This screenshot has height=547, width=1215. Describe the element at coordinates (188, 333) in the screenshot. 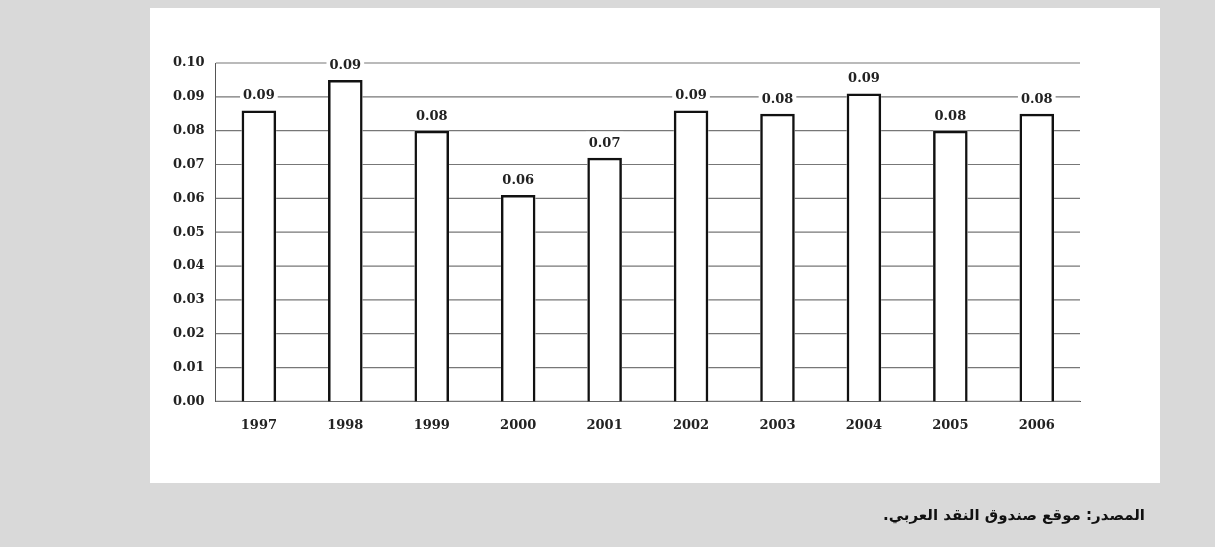

I see `y-tick-label: 0.02` at that location.